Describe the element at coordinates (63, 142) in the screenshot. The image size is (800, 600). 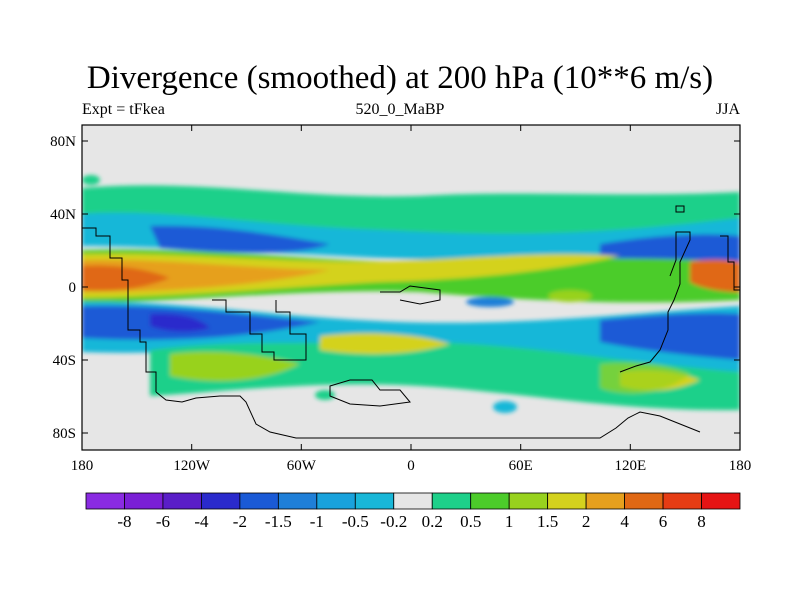
I see `lat-tick-80n: 80N` at that location.